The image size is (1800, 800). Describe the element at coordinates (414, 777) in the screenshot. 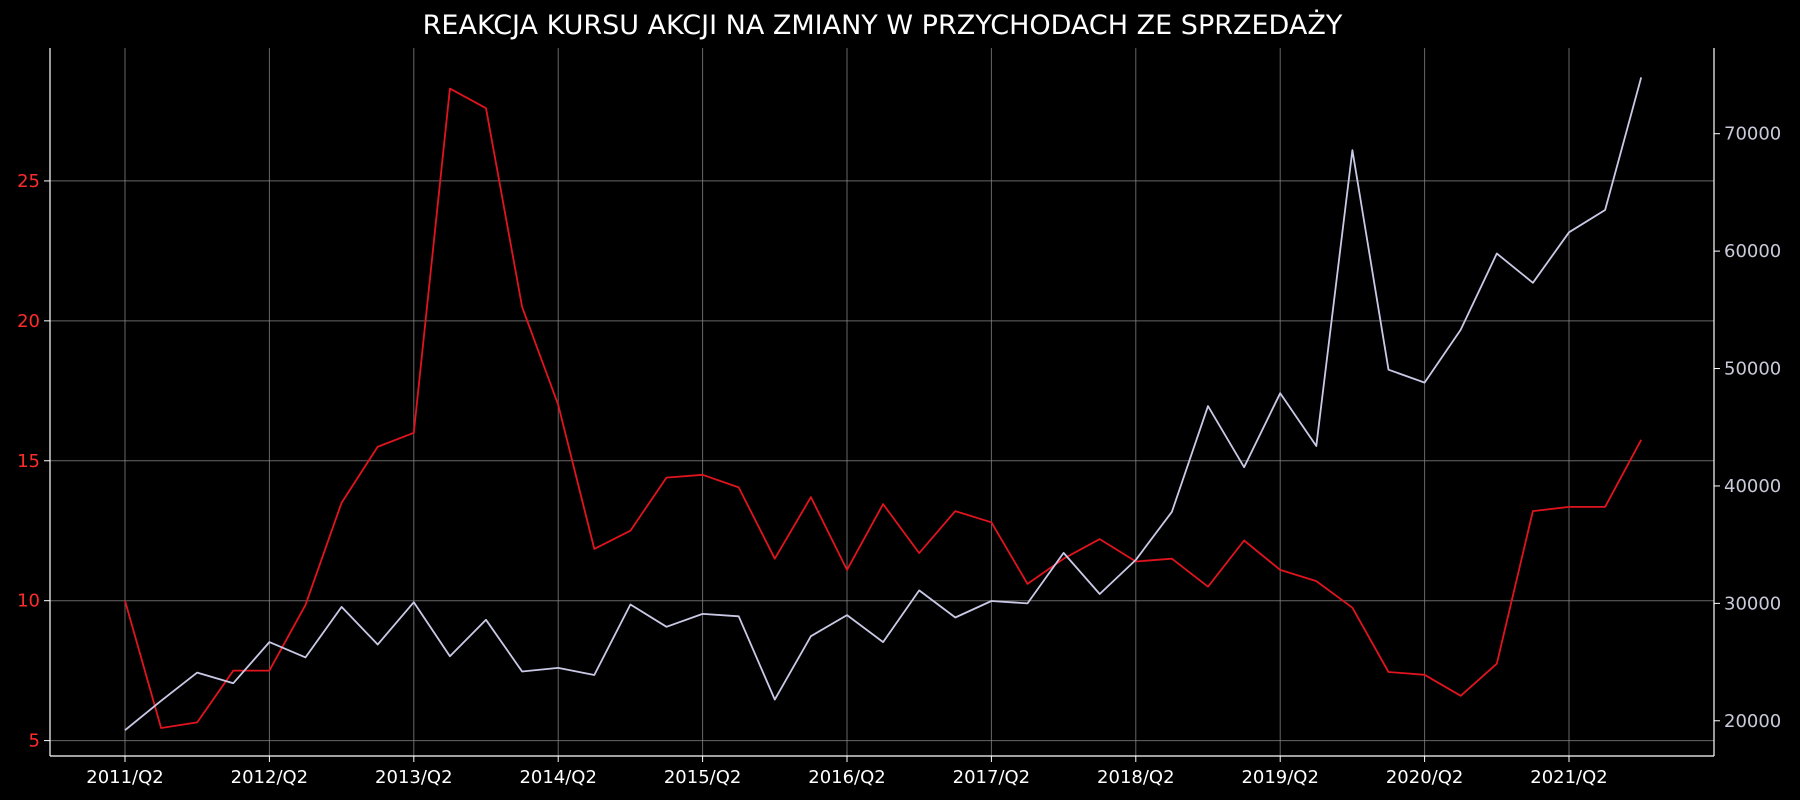

I see `x-tick-label: 2013/Q2` at that location.